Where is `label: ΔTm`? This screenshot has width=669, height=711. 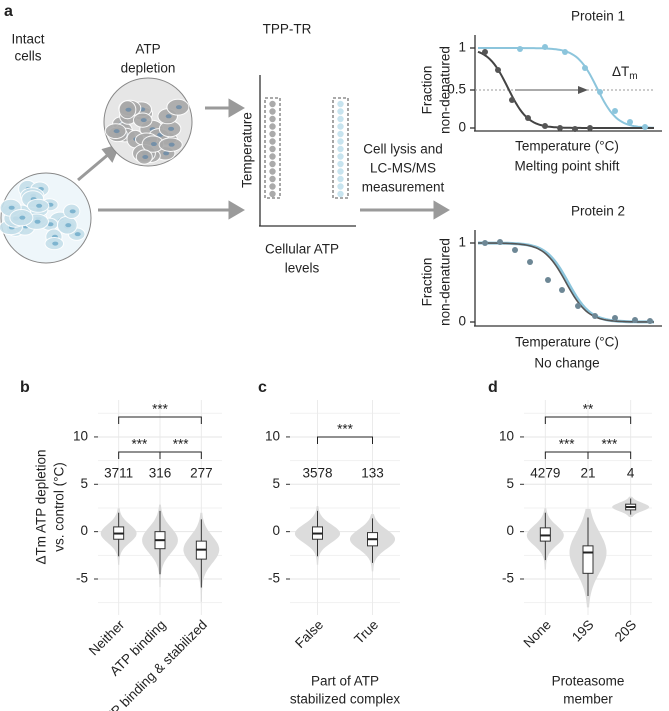 label: ΔTm is located at coordinates (625, 73).